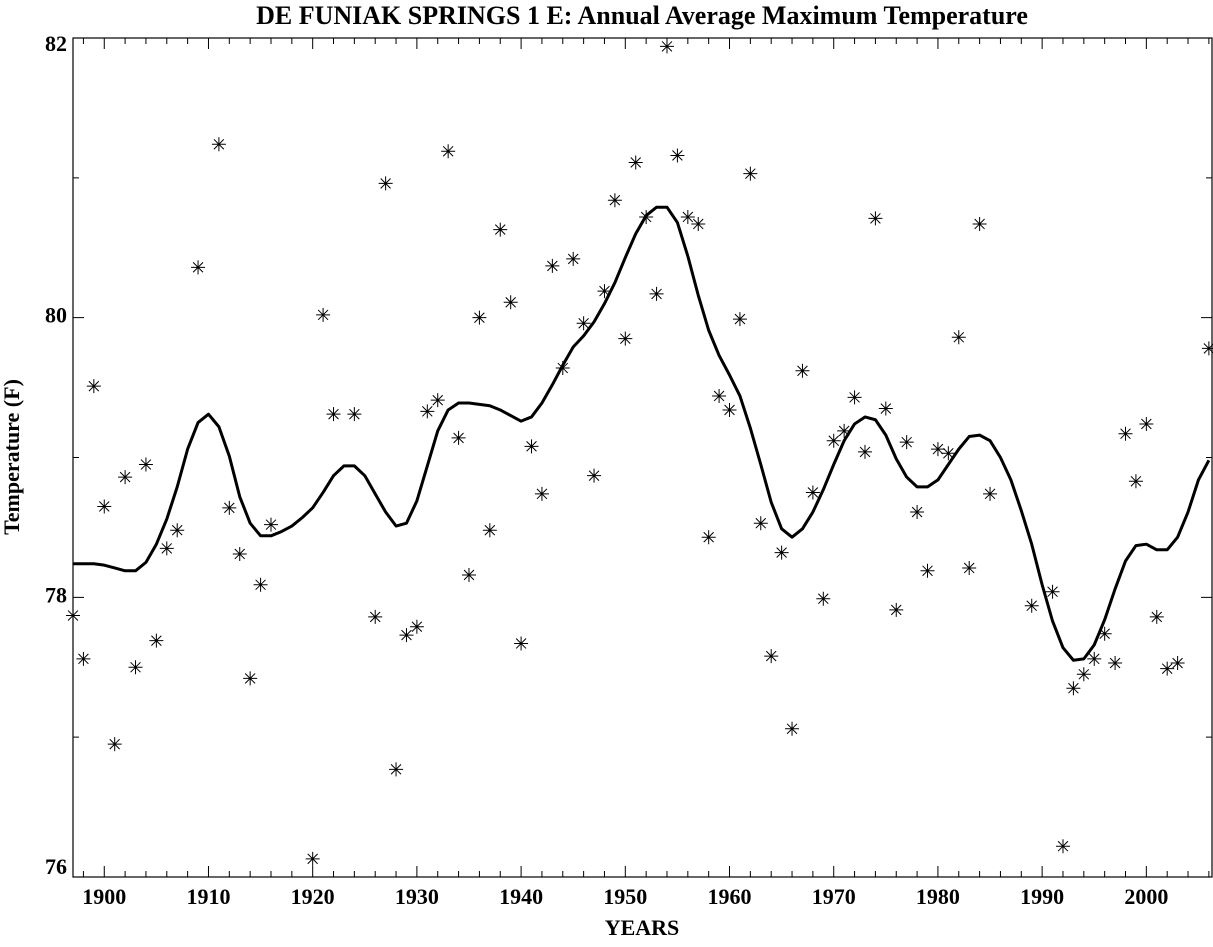  I want to click on y-tick-label: 82, so click(56, 43).